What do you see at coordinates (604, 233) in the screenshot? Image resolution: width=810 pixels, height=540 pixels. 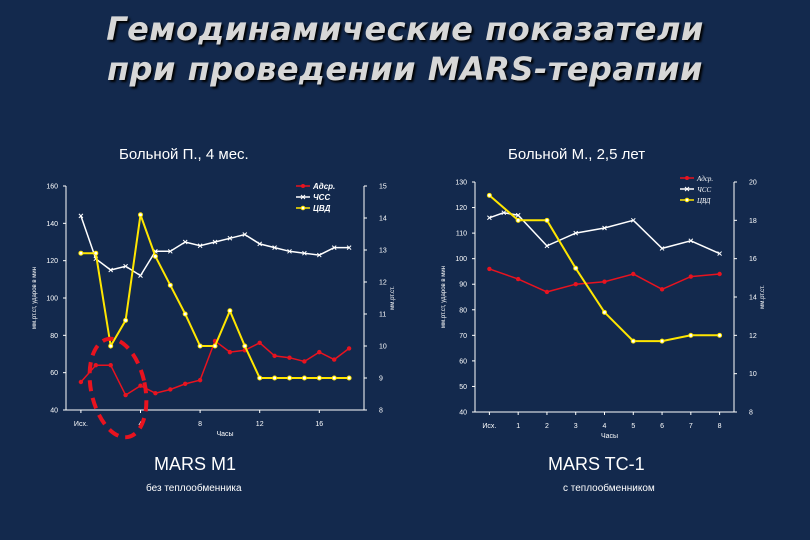 I see `series-line-ЧСС` at bounding box center [604, 233].